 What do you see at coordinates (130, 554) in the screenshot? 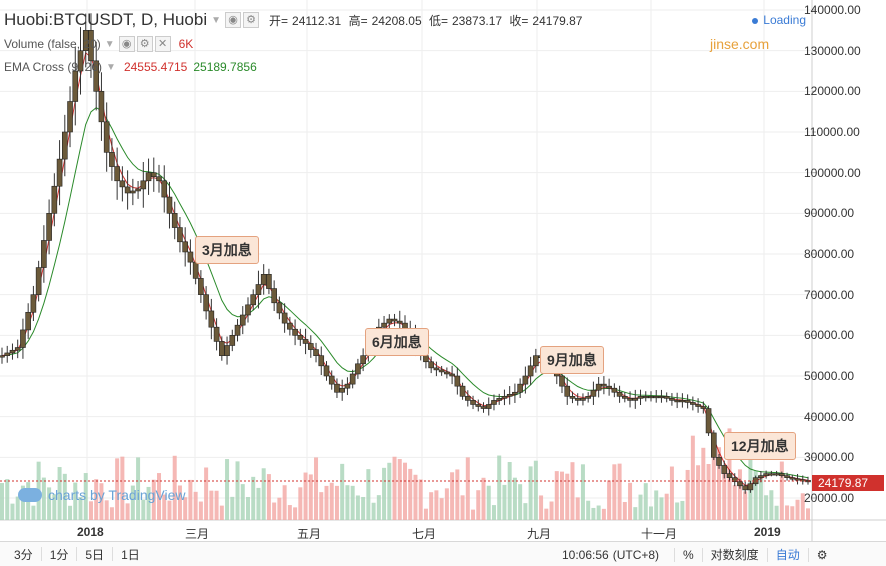
I see `range-1d: 1日` at bounding box center [130, 554].